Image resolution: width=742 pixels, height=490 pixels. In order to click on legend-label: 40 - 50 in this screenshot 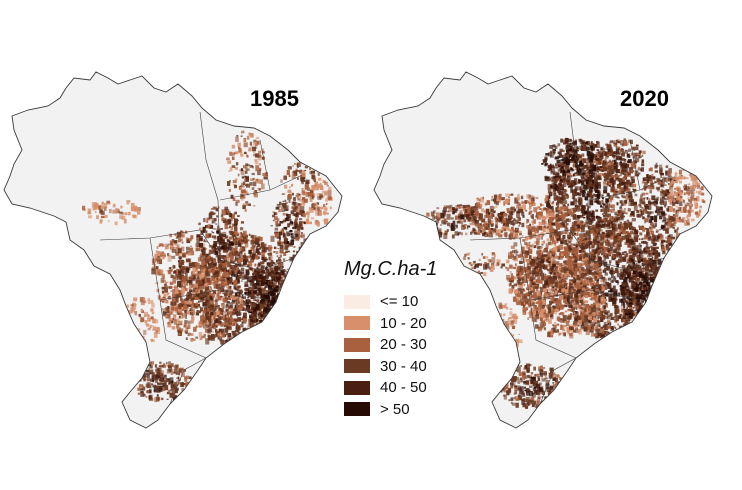, I will do `click(403, 388)`.